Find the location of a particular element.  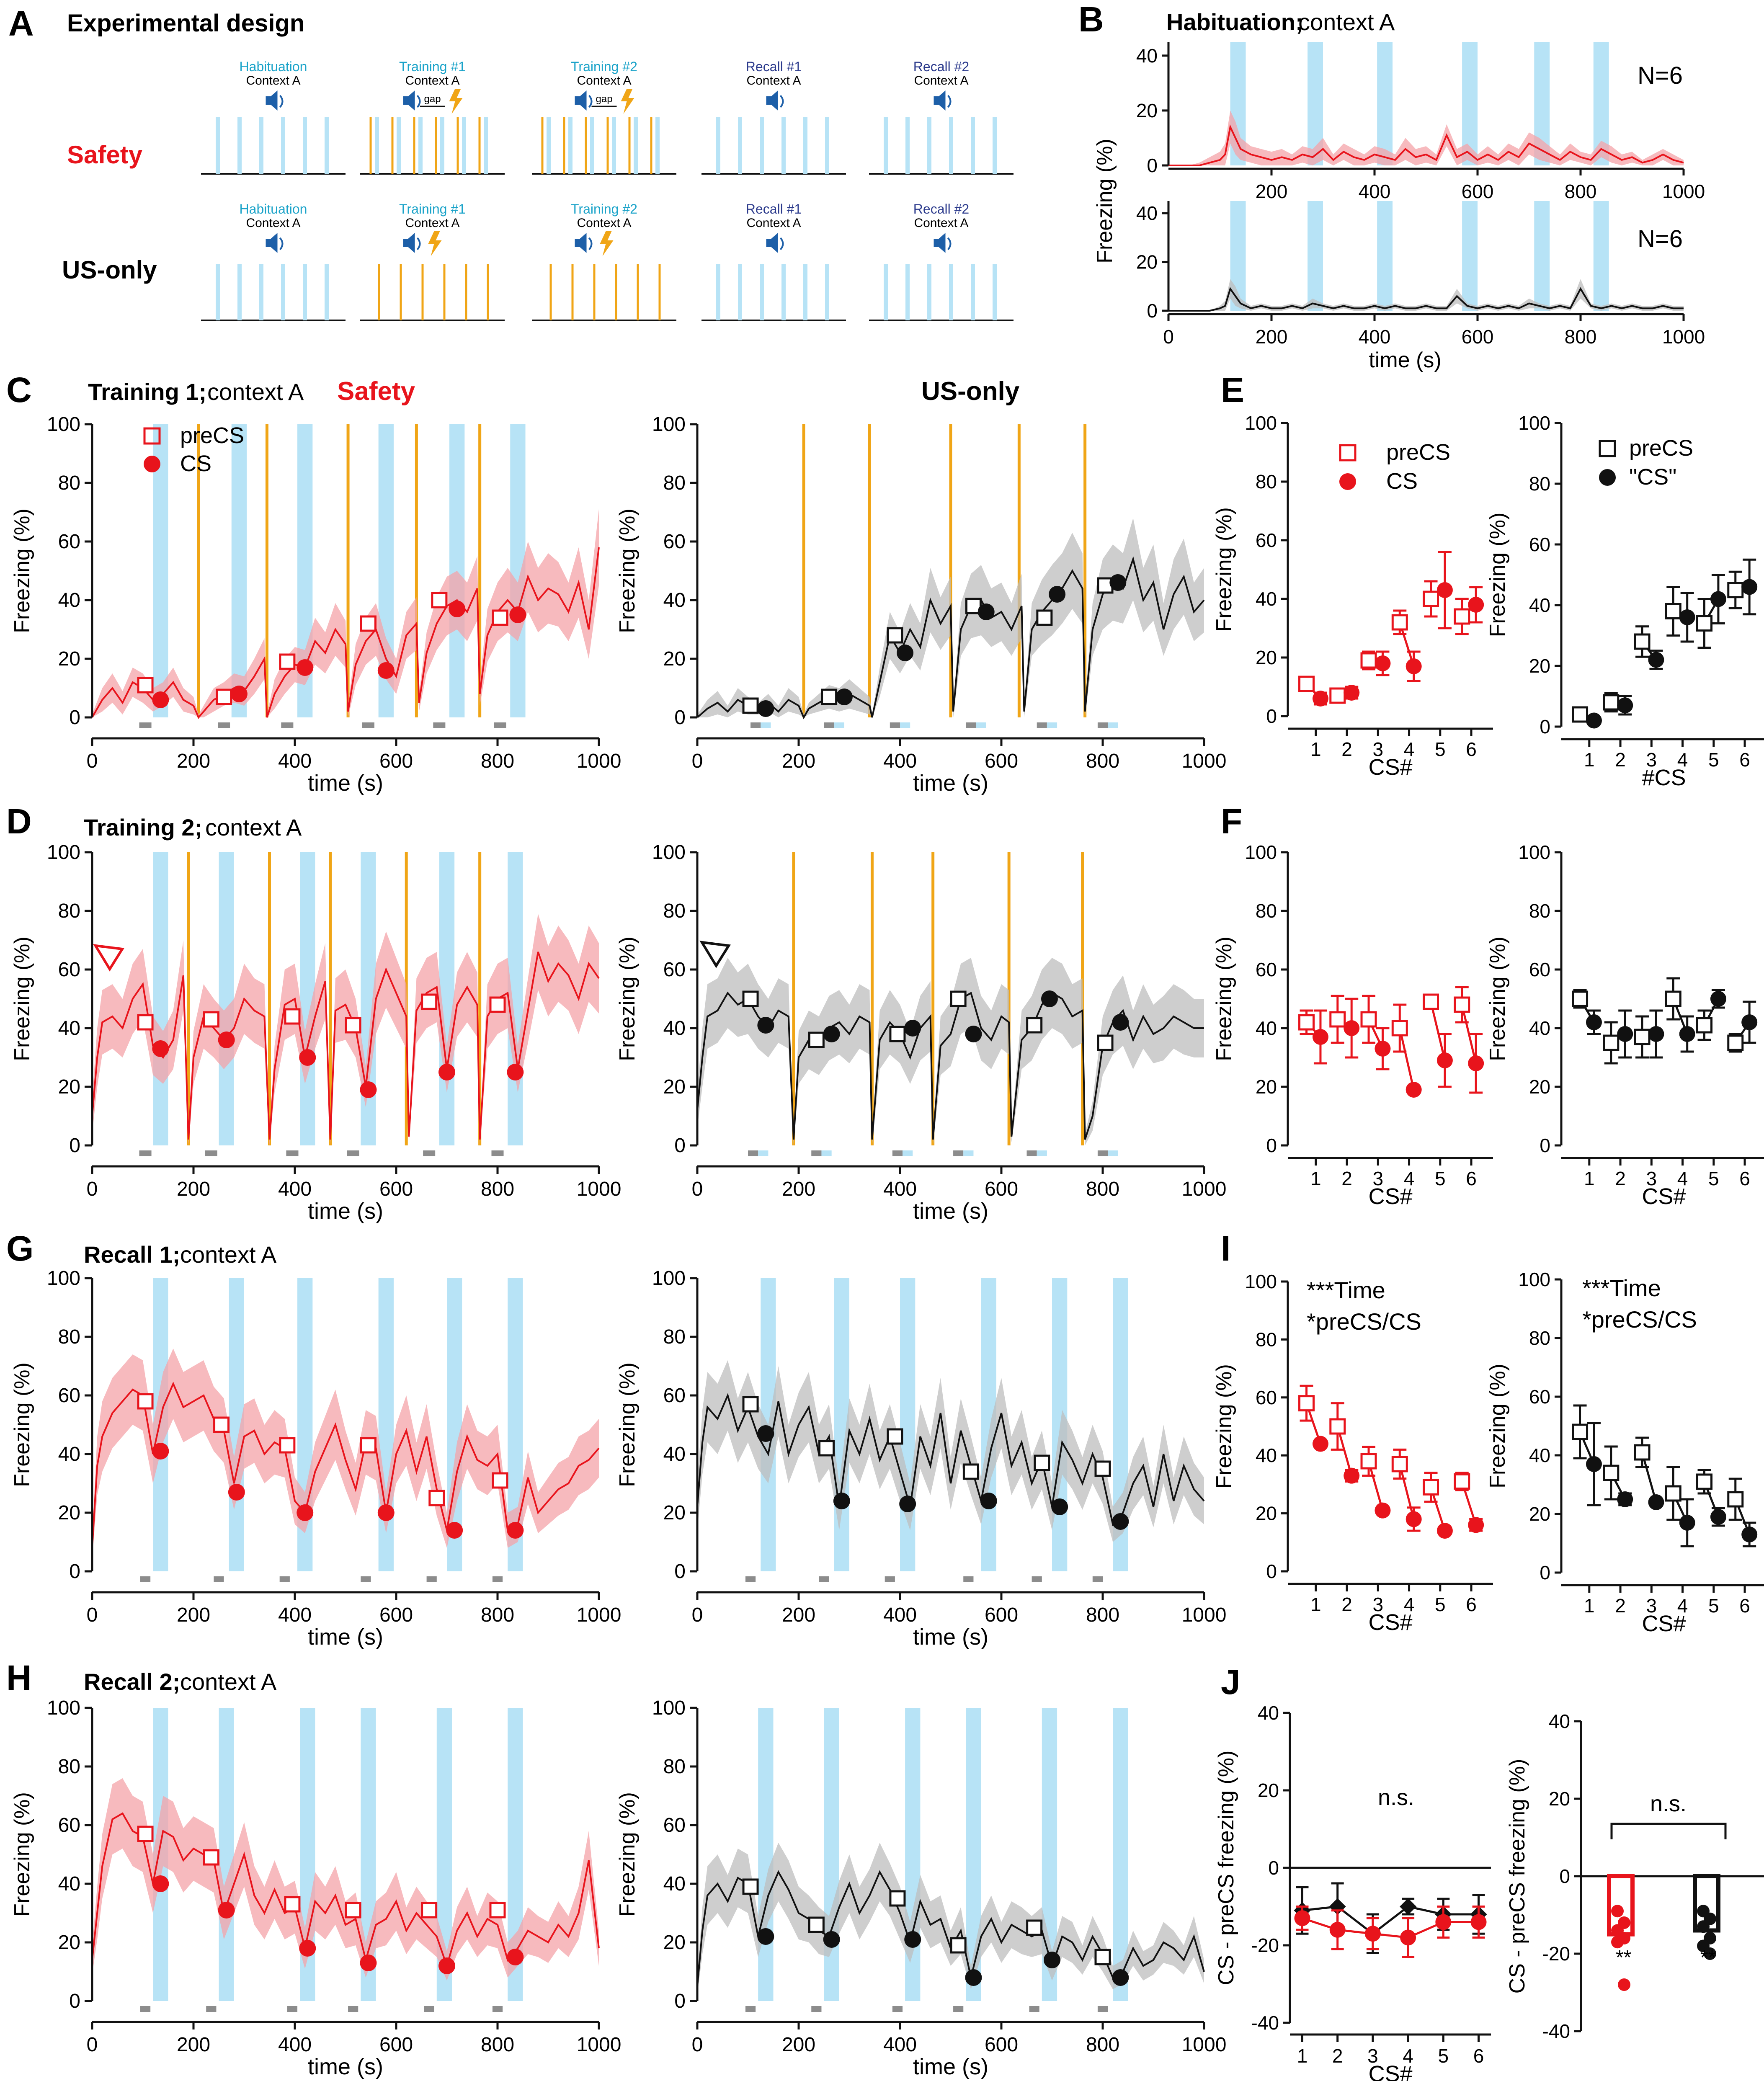

y-tick-label: 80 is located at coordinates (1266, 1339).